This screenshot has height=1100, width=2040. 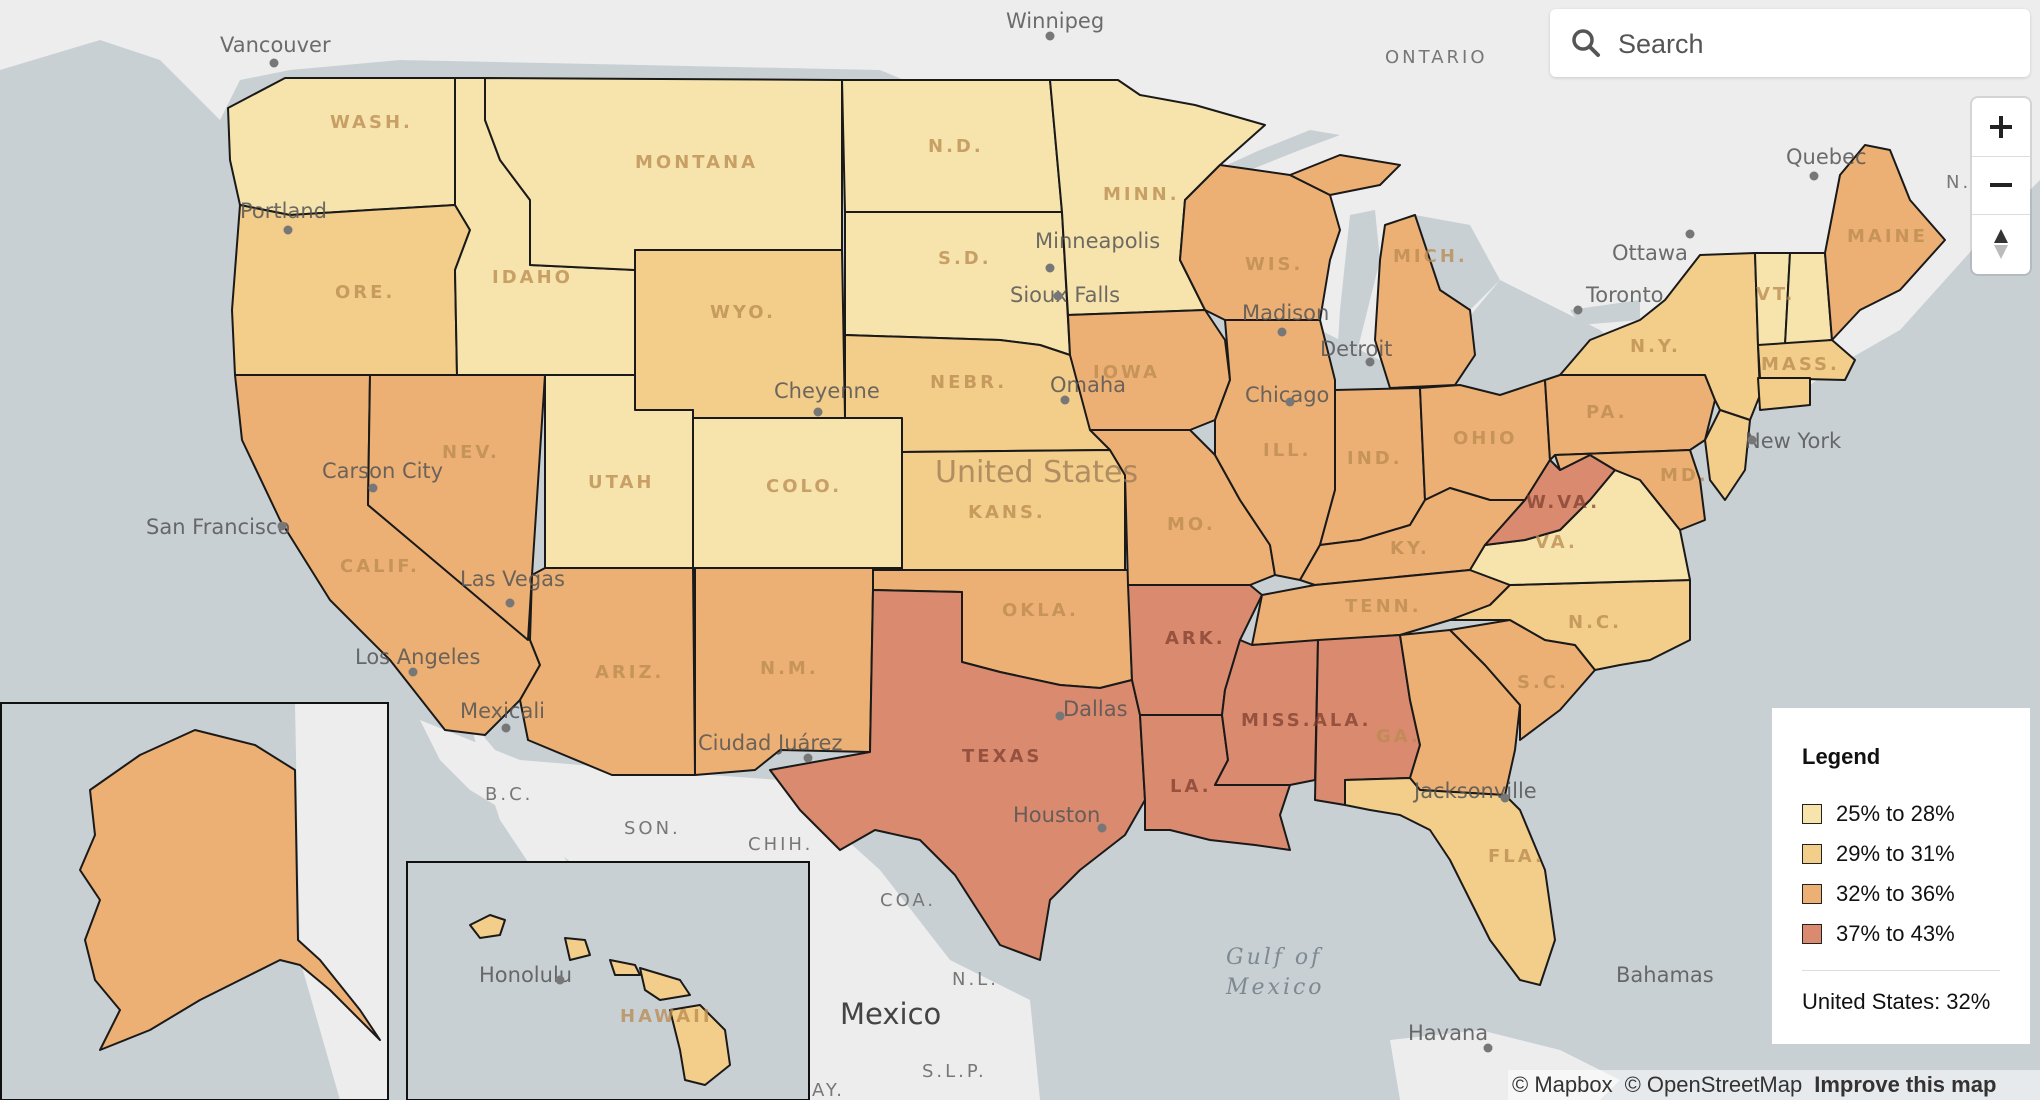 I want to click on city-label: Dallas, so click(x=1095, y=709).